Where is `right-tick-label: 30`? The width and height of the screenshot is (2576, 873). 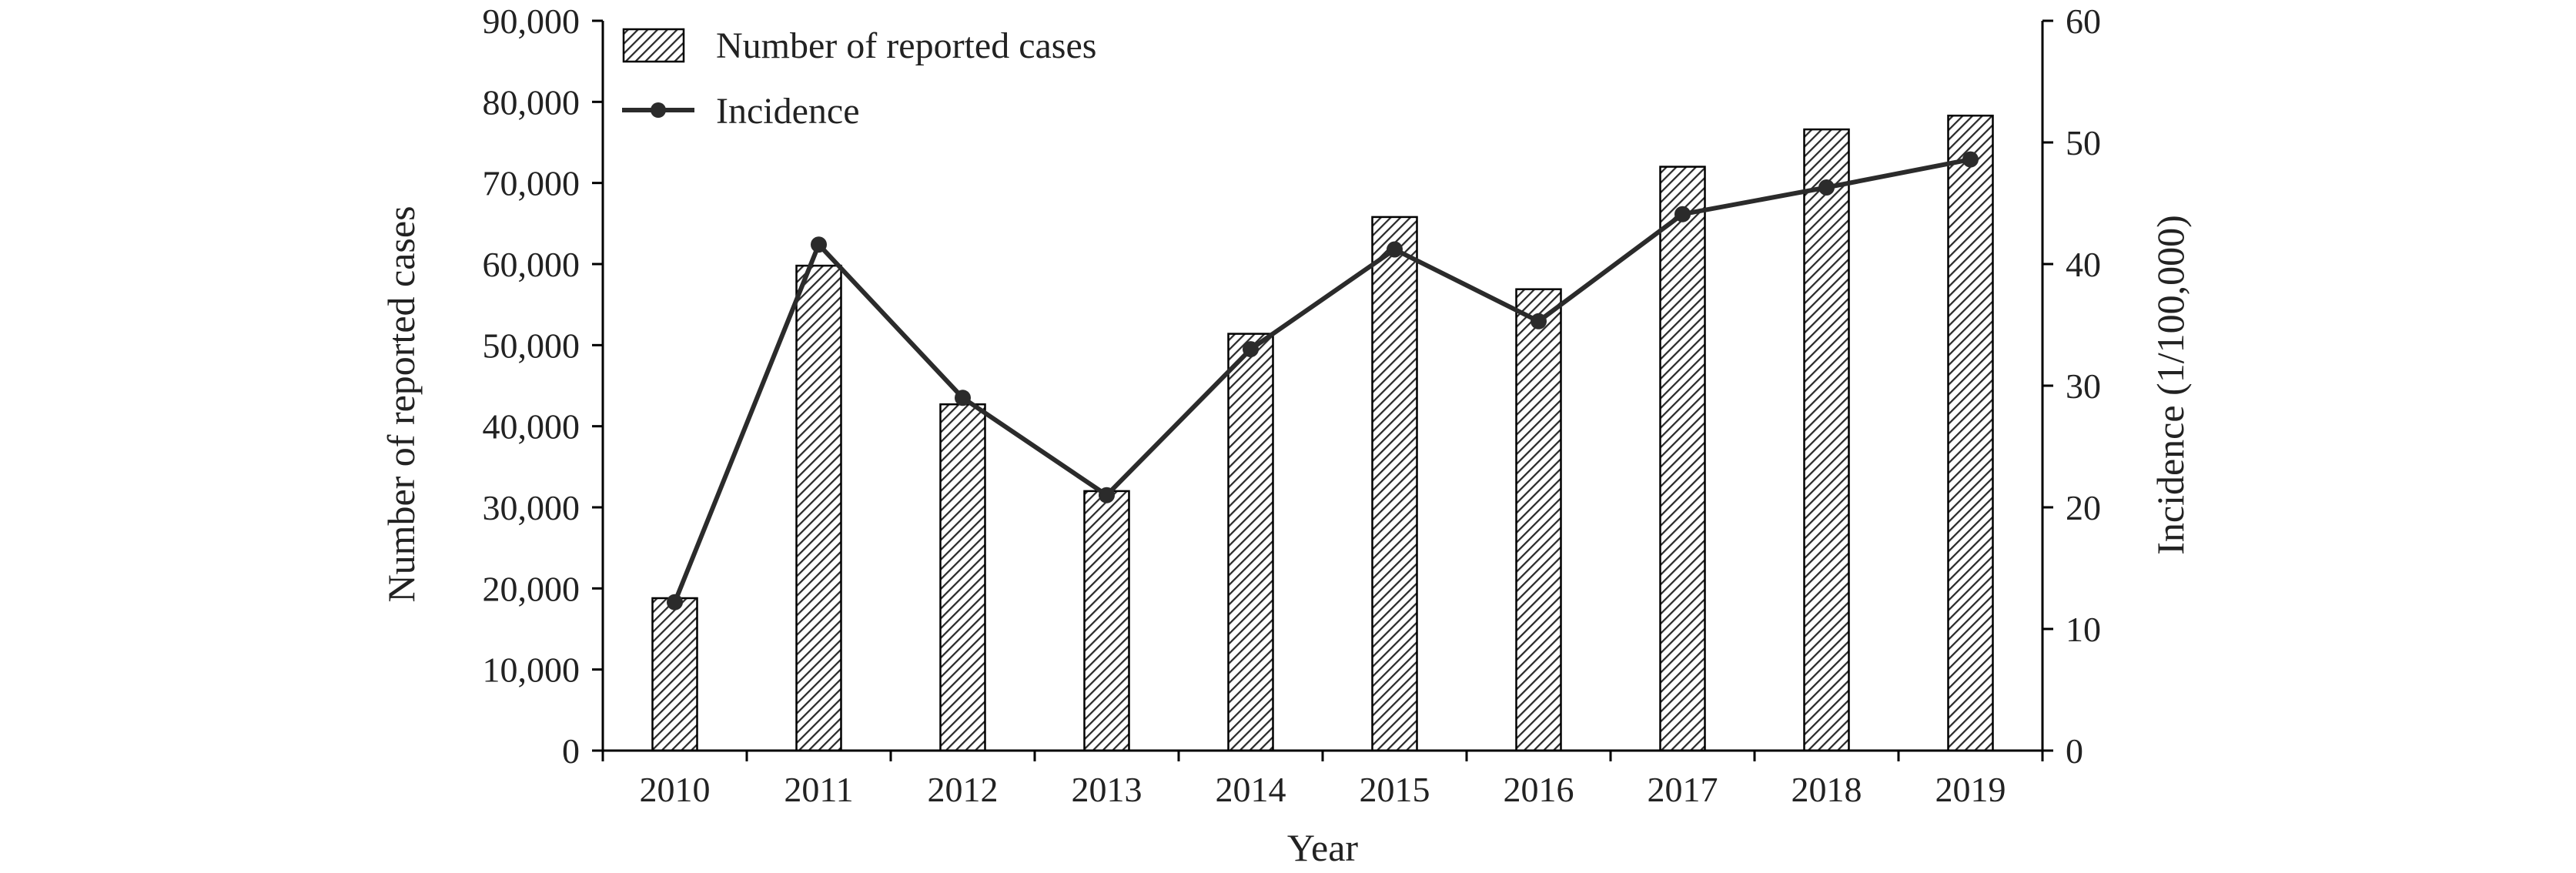
right-tick-label: 30 is located at coordinates (2084, 386).